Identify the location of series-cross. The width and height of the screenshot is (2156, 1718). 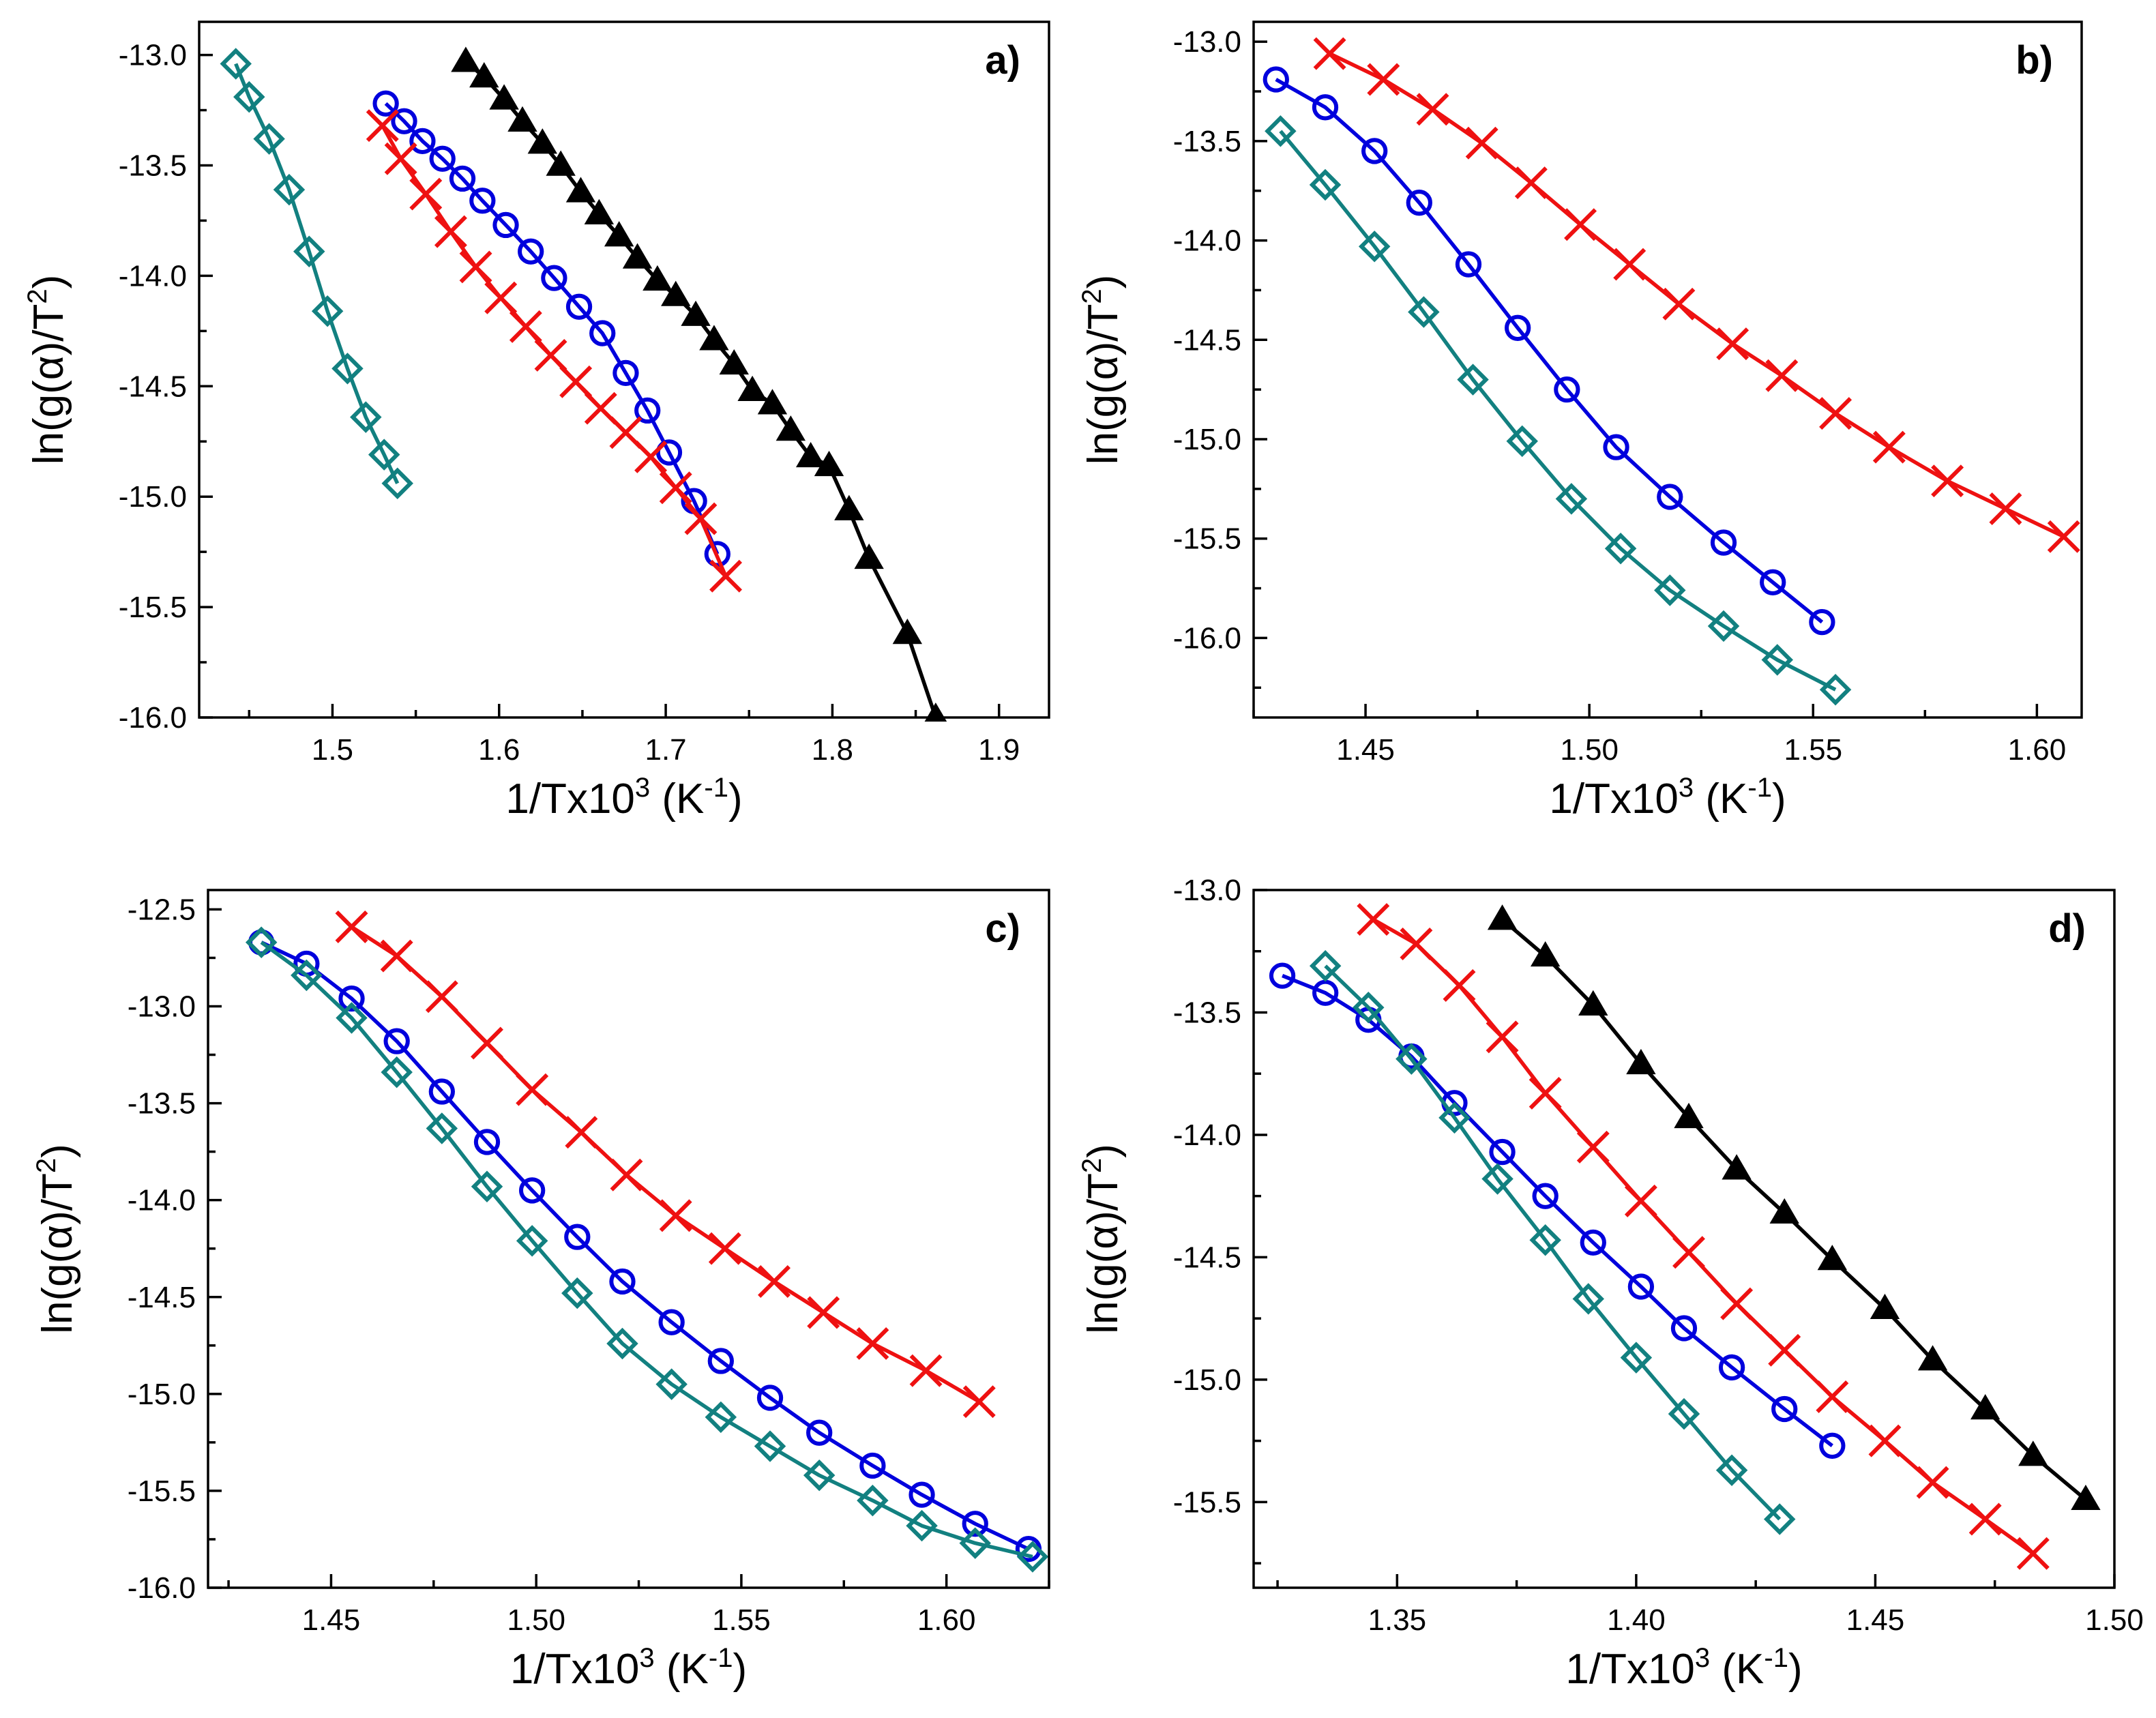
(555, 351).